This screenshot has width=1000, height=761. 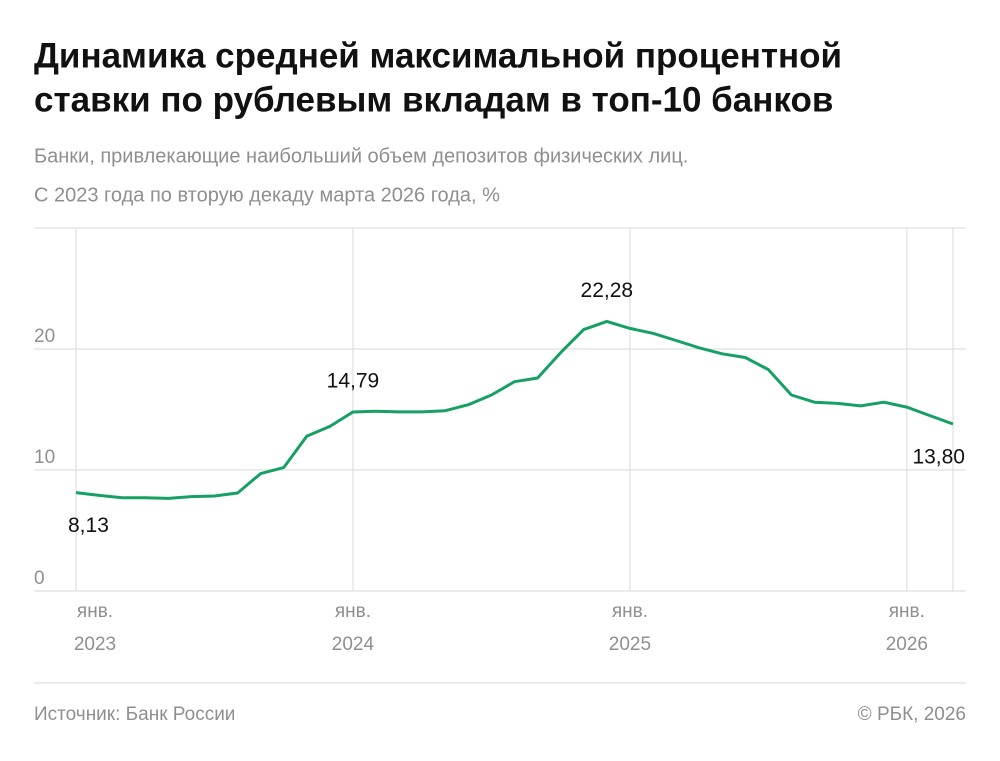 What do you see at coordinates (39, 578) in the screenshot?
I see `y-tick-label: 0` at bounding box center [39, 578].